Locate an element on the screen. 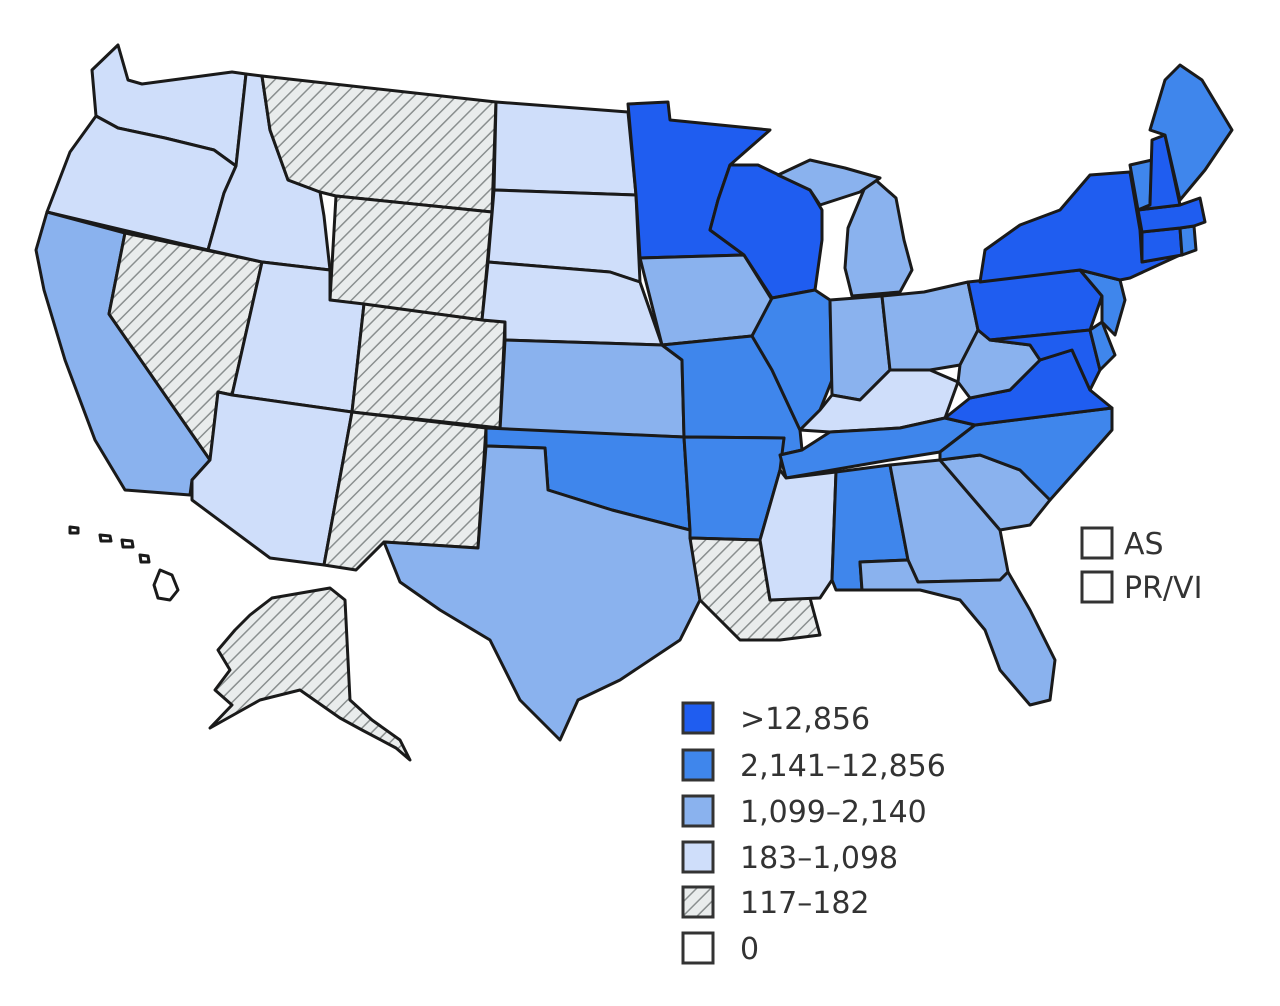  legend-item: 1,099–2,140 is located at coordinates (804, 812).